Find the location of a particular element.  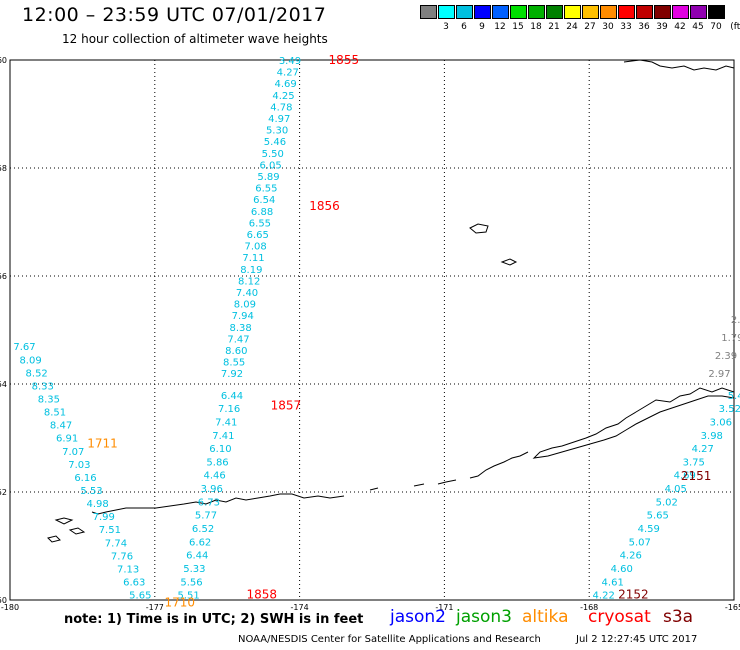

wave-height-value: 5.33 is located at coordinates (194, 569).